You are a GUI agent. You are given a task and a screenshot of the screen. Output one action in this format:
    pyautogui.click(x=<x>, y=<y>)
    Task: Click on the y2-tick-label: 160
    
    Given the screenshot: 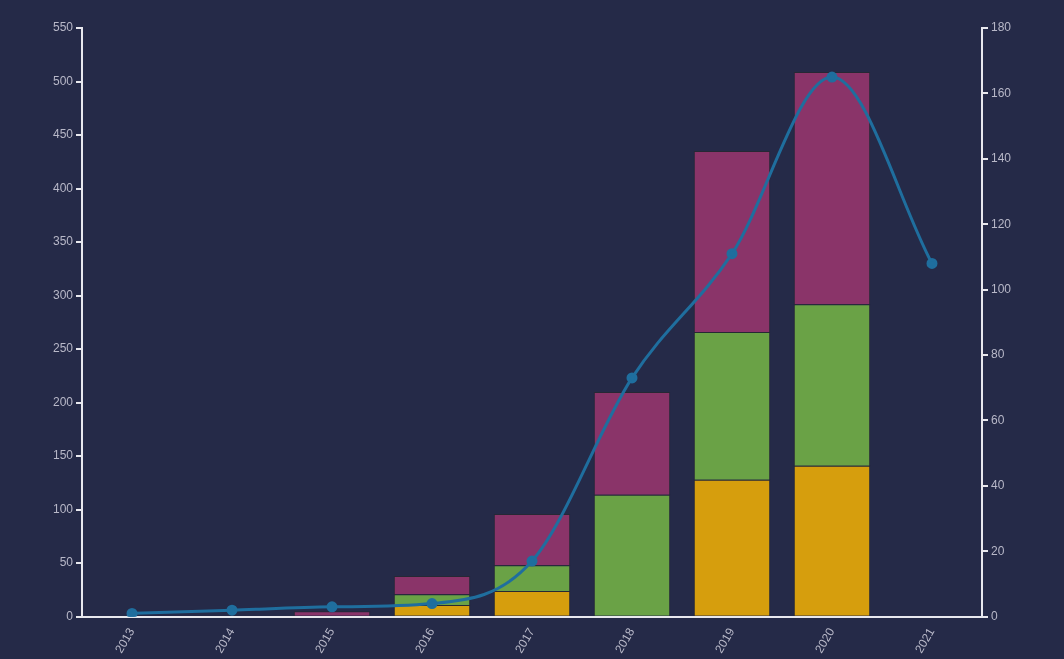 What is the action you would take?
    pyautogui.click(x=1001, y=92)
    